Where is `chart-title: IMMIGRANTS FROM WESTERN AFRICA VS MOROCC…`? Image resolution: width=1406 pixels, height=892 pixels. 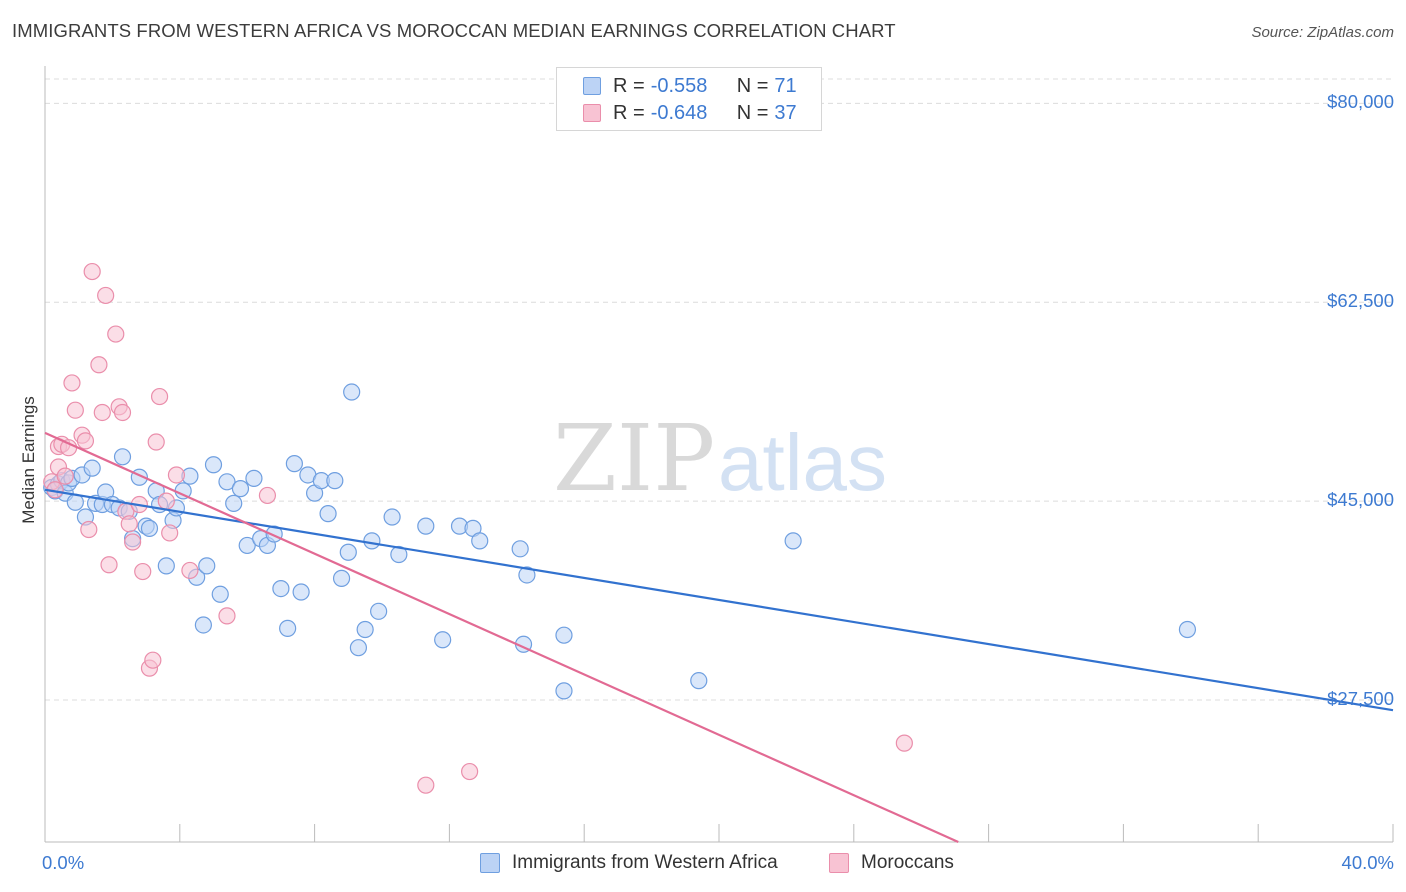 chart-title: IMMIGRANTS FROM WESTERN AFRICA VS MOROCC… is located at coordinates (454, 30).